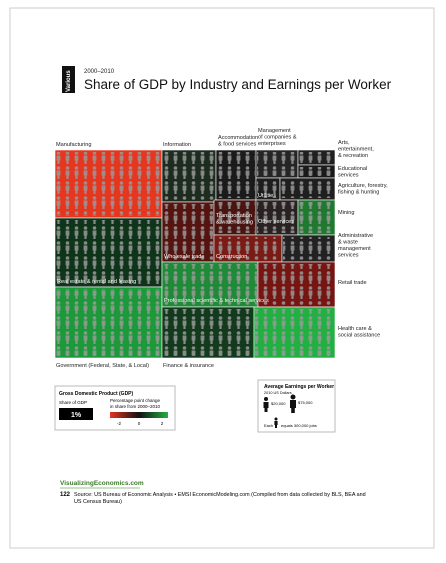 The image size is (446, 563). I want to click on tab, so click(68, 79).